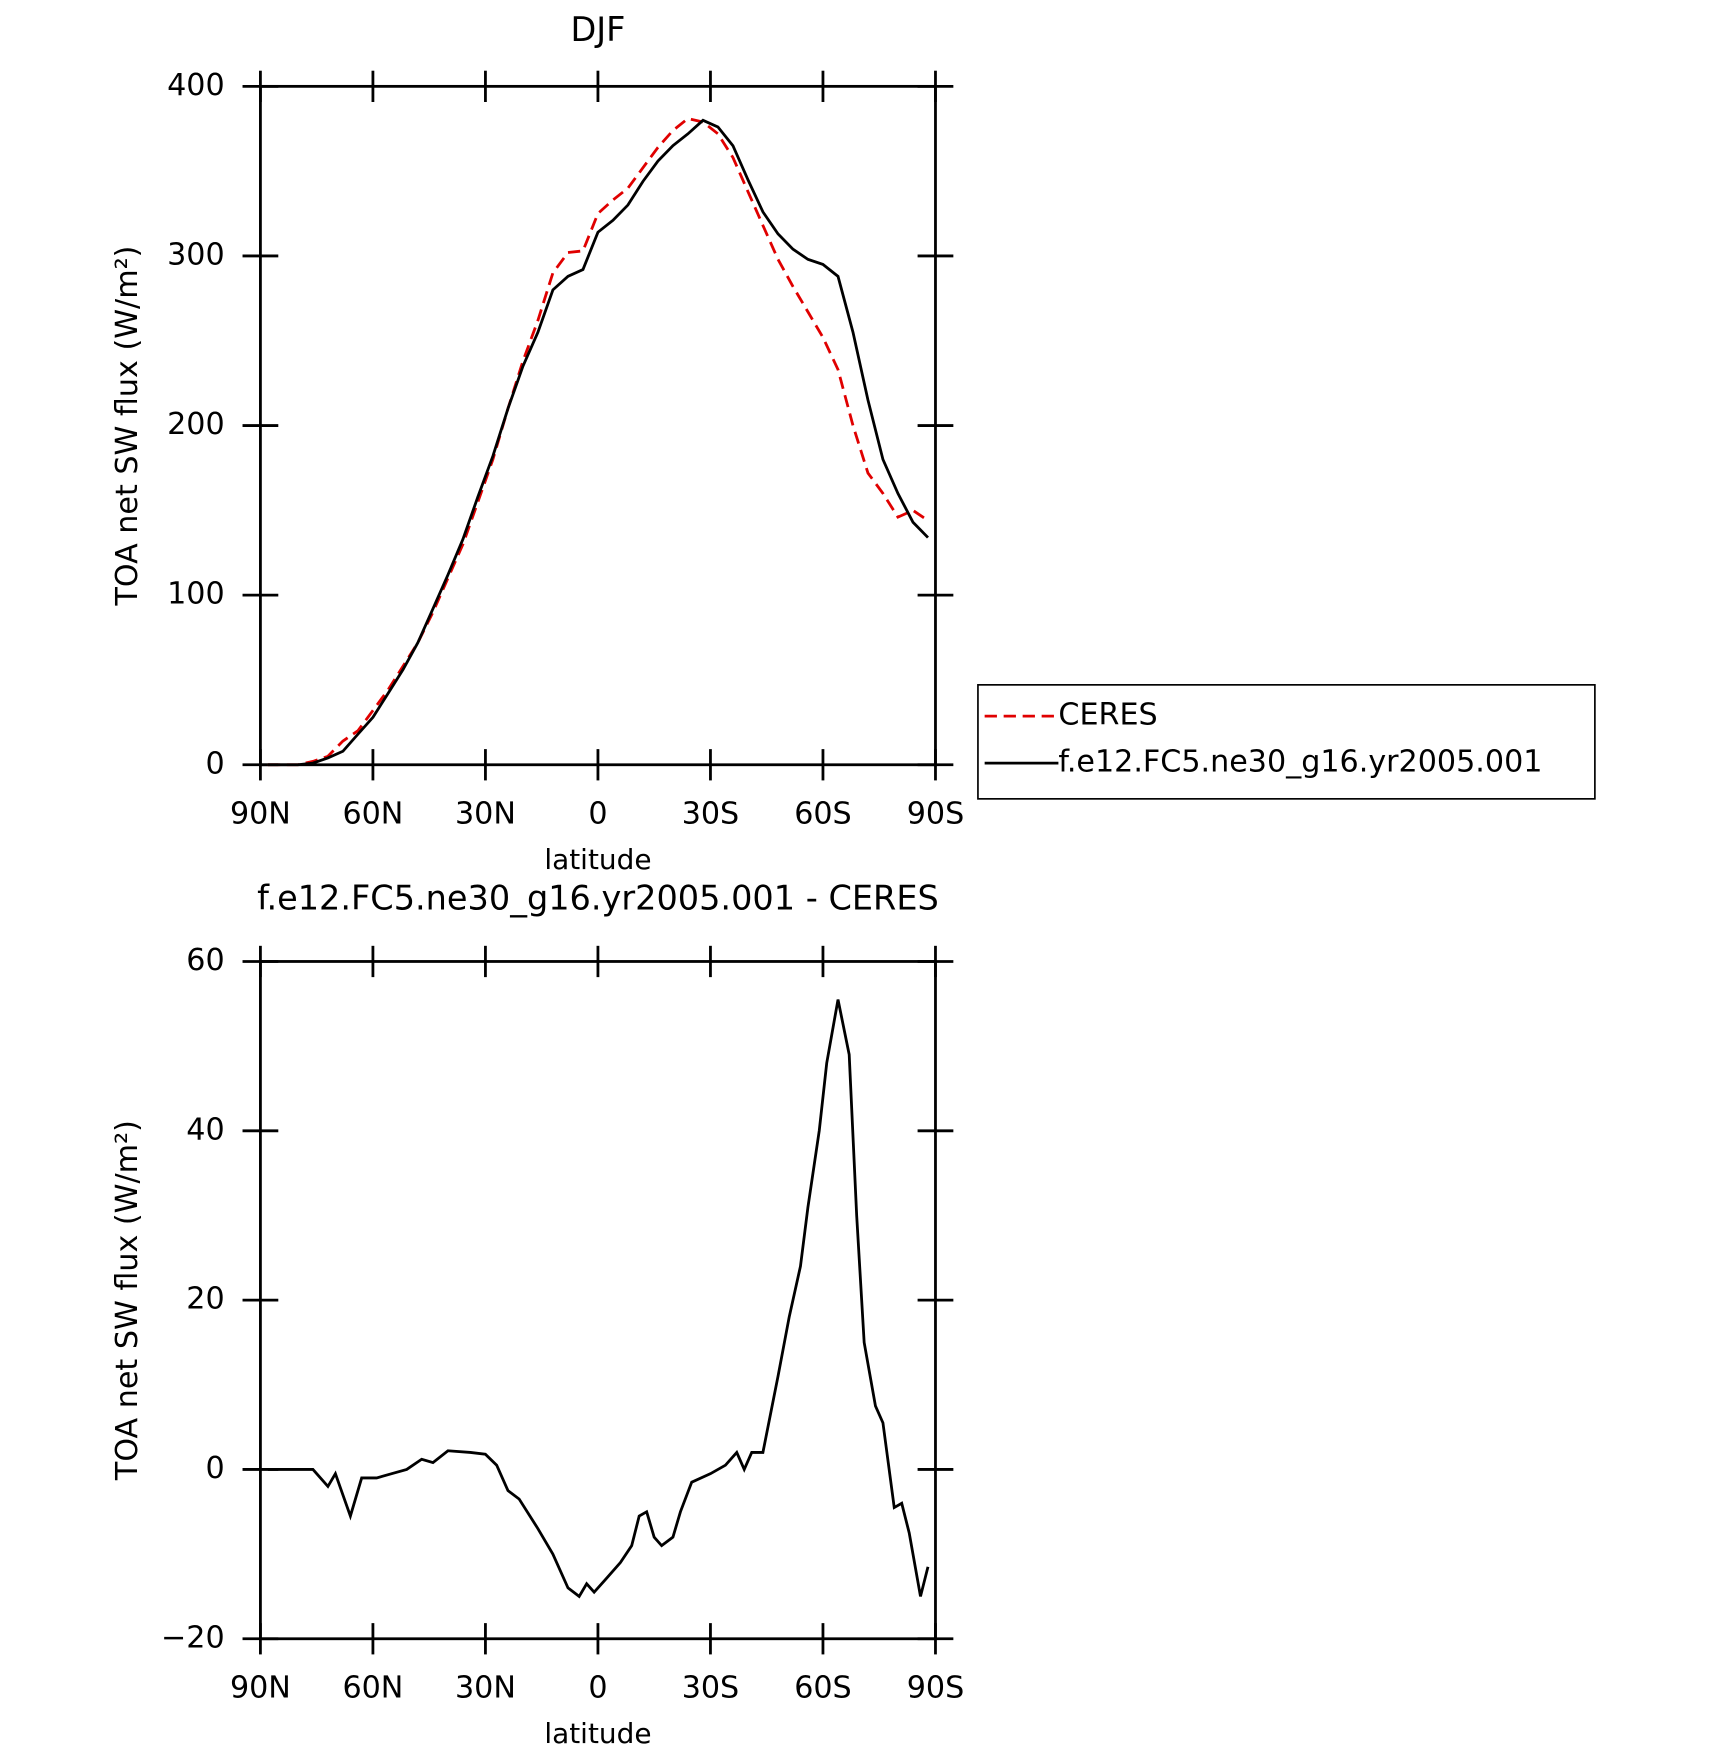 This screenshot has width=1710, height=1762. I want to click on chart-title: DJF, so click(597, 29).